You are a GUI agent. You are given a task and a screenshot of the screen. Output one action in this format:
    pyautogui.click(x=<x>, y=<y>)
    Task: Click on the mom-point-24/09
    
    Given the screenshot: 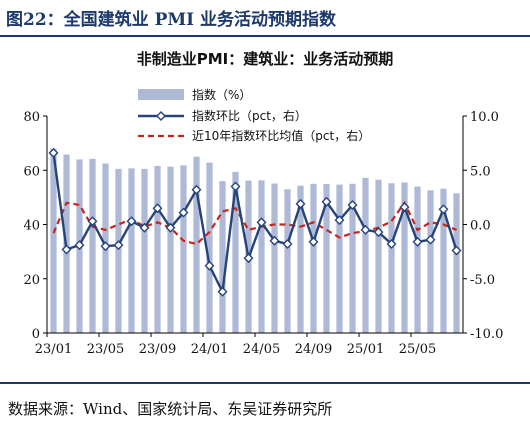 What is the action you would take?
    pyautogui.click(x=313, y=241)
    